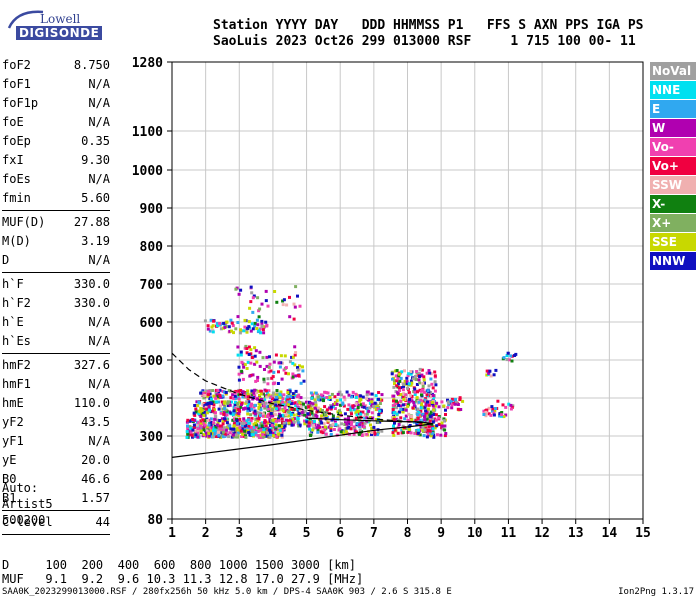 This screenshot has height=600, width=700. I want to click on param-row-fxi: fxI 9.30, so click(56, 160).